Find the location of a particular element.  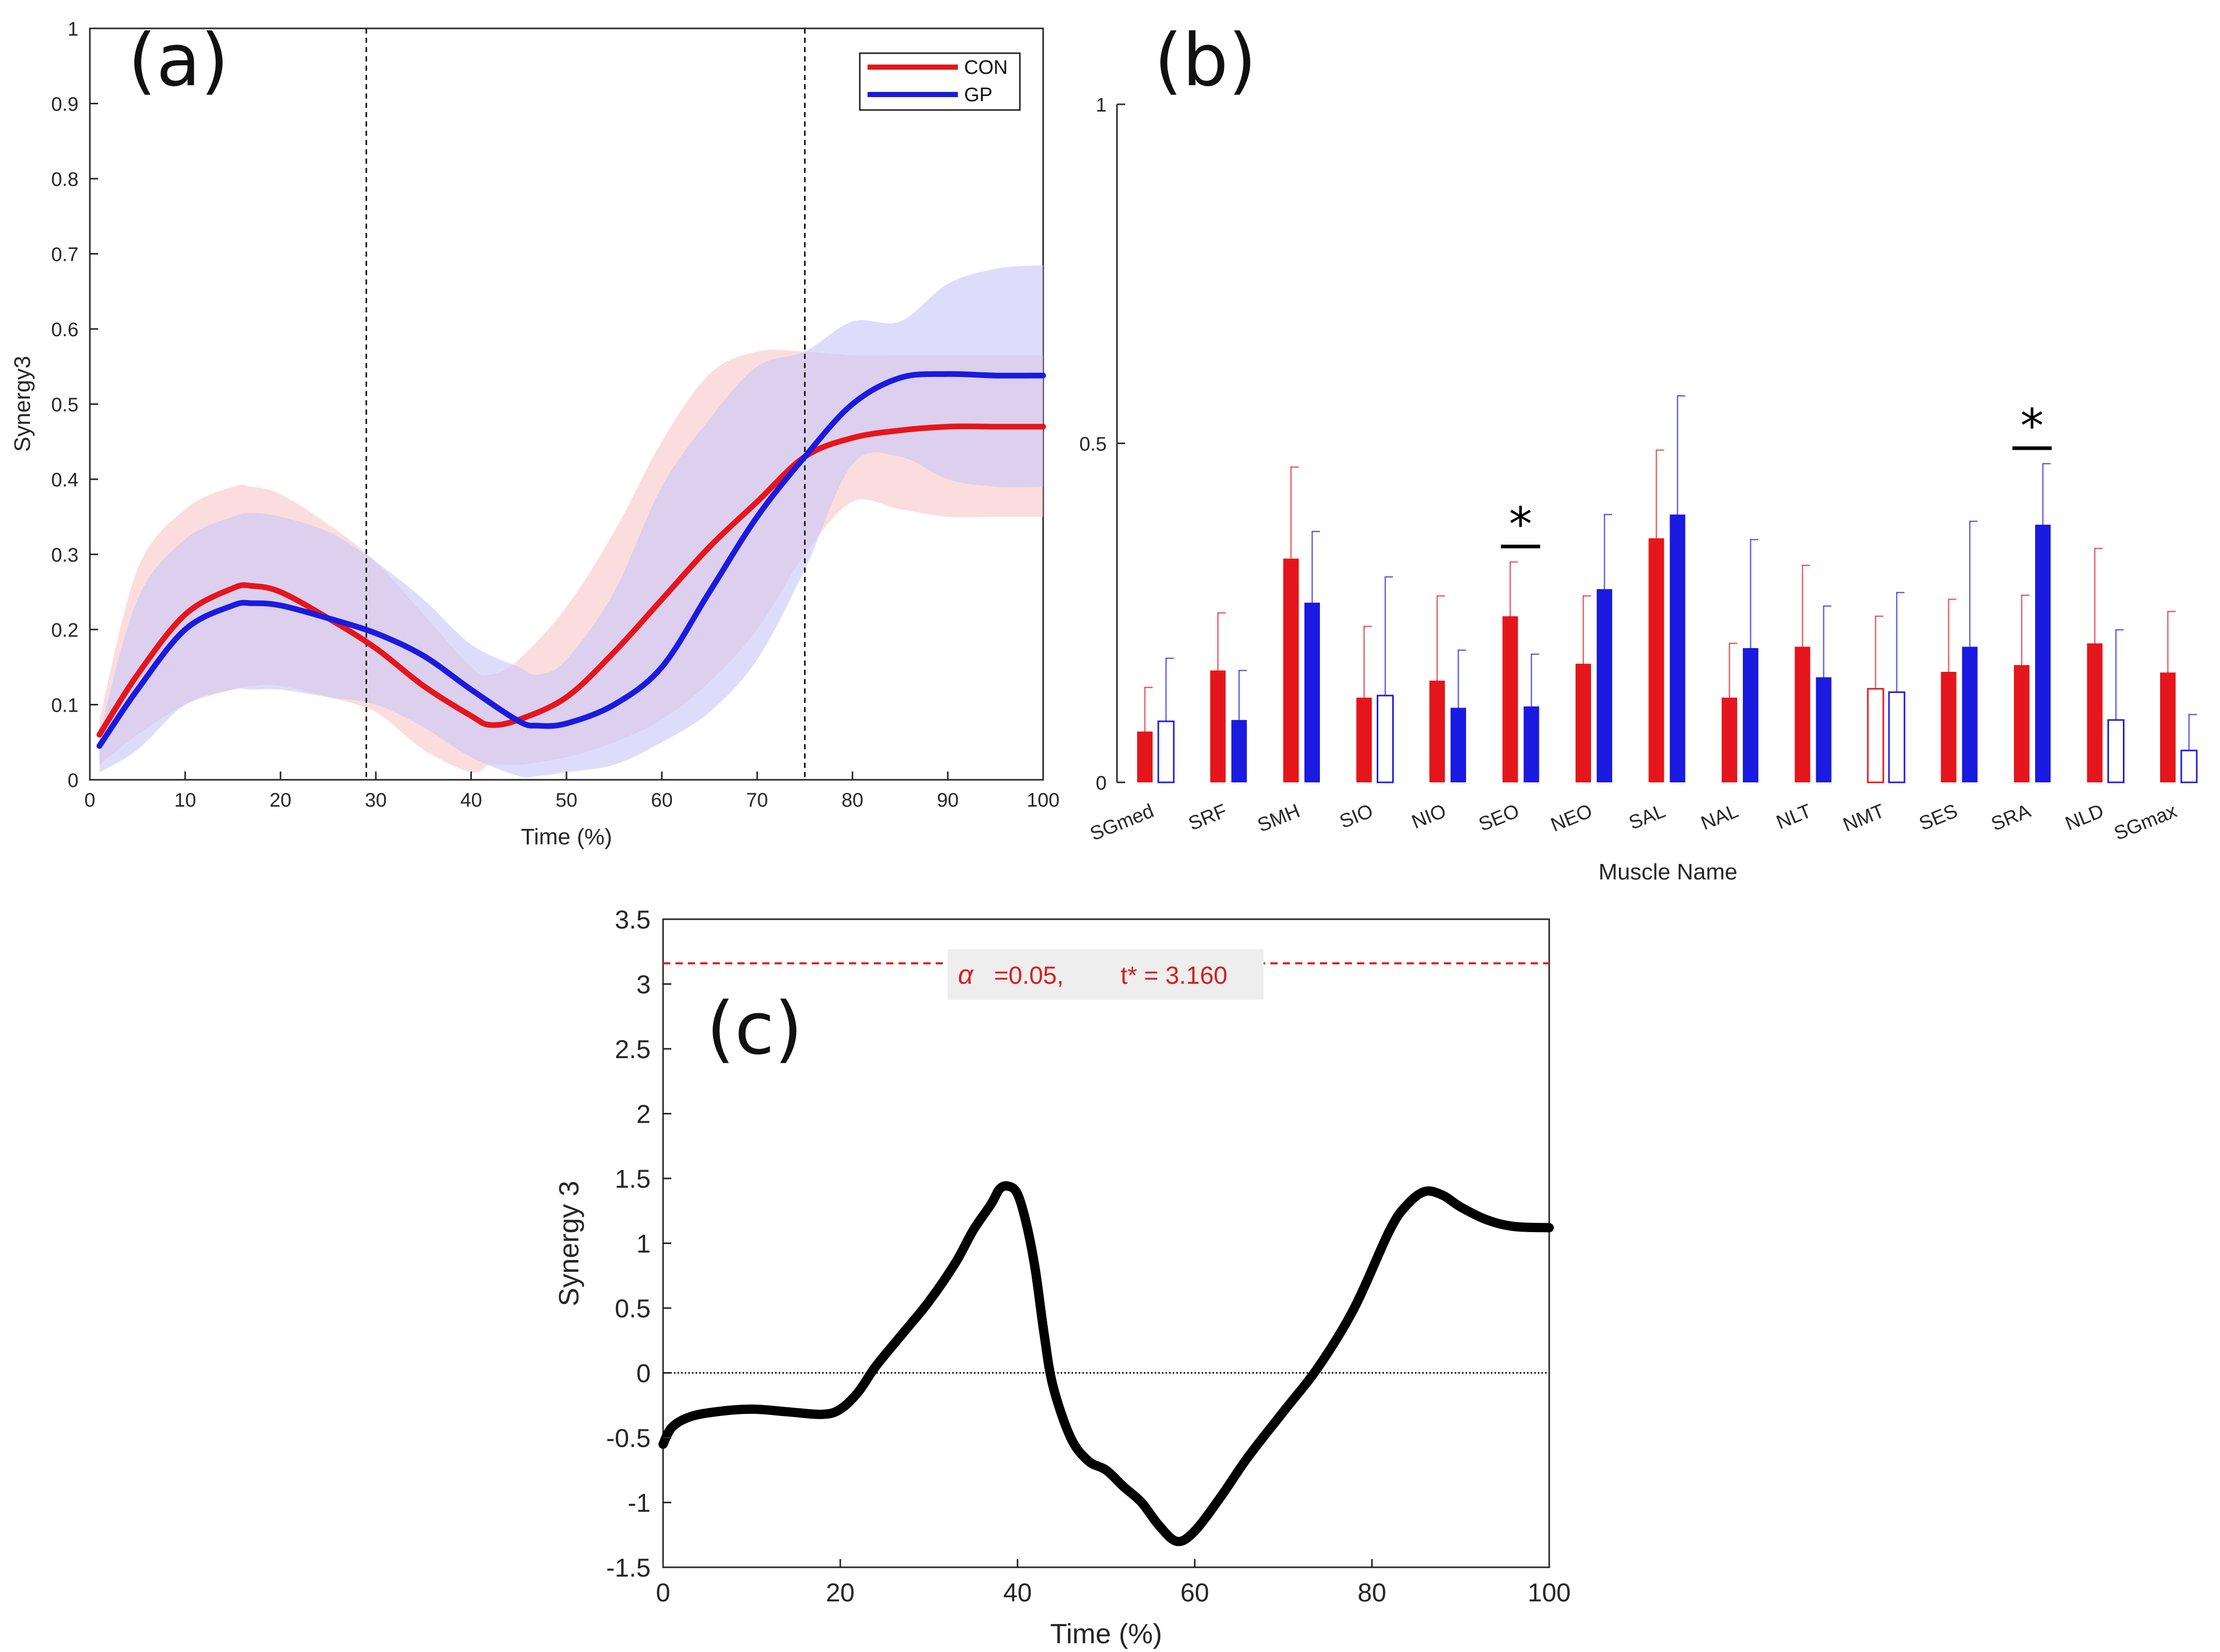

x-tick-label: SGmed is located at coordinates (1122, 822).